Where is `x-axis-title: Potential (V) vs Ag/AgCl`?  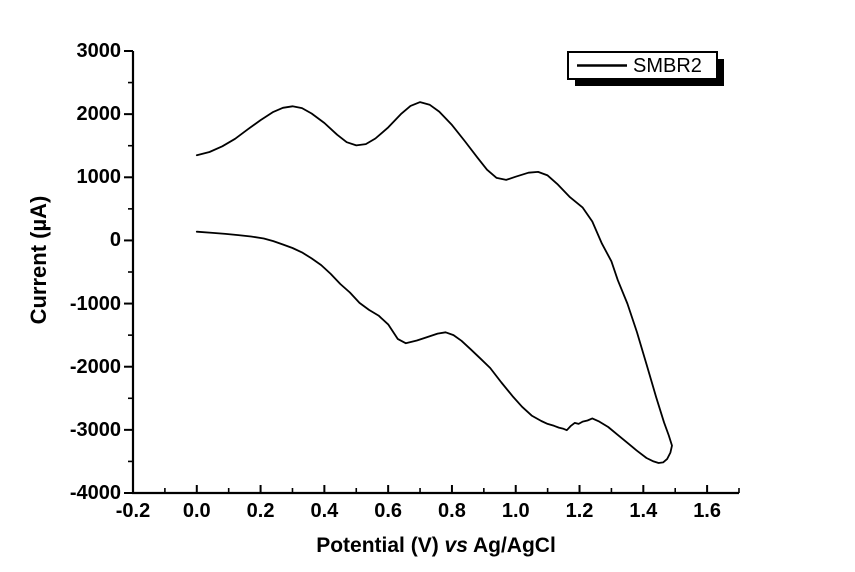
x-axis-title: Potential (V) vs Ag/AgCl is located at coordinates (436, 546).